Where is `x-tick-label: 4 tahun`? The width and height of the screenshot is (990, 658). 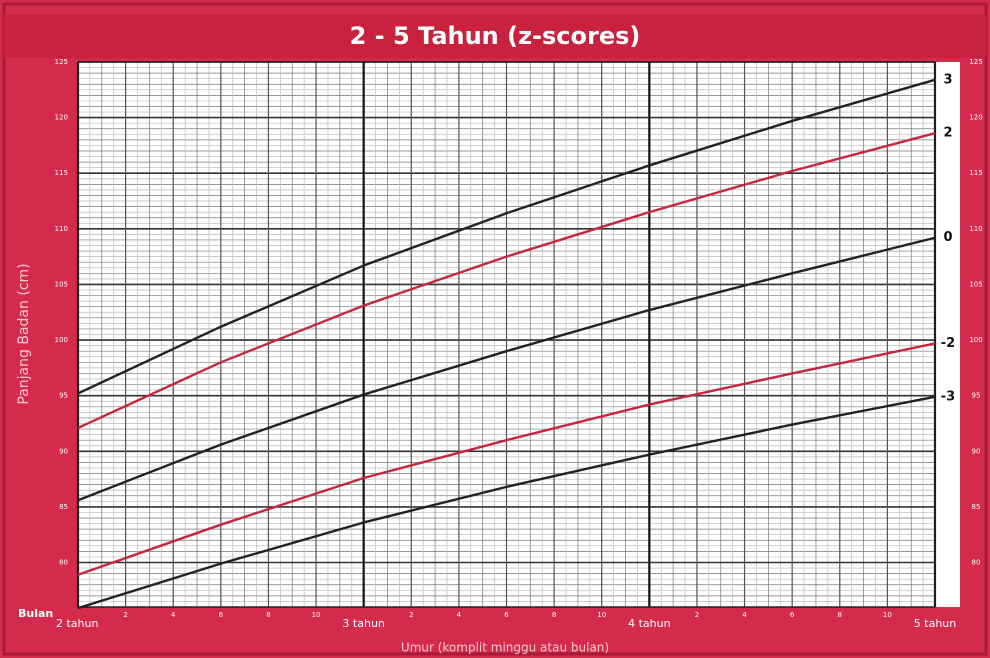 x-tick-label: 4 tahun is located at coordinates (649, 623).